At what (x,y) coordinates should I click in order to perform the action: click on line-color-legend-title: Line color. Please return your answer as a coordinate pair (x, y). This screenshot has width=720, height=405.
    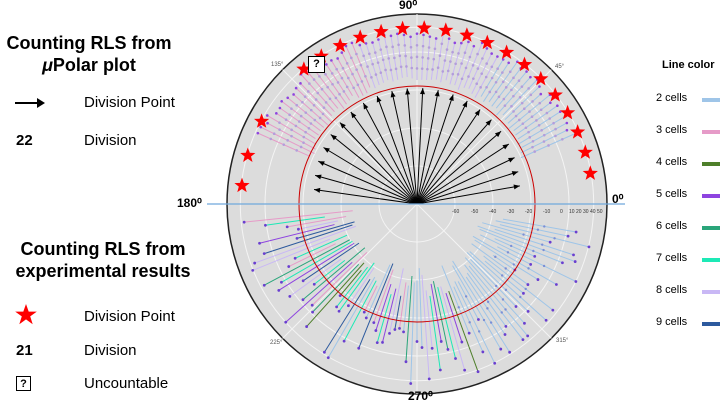
    Looking at the image, I should click on (688, 65).